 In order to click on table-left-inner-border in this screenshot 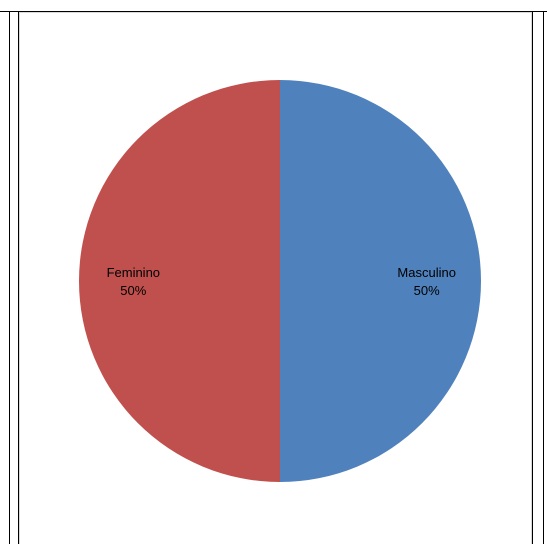, I will do `click(18, 277)`.